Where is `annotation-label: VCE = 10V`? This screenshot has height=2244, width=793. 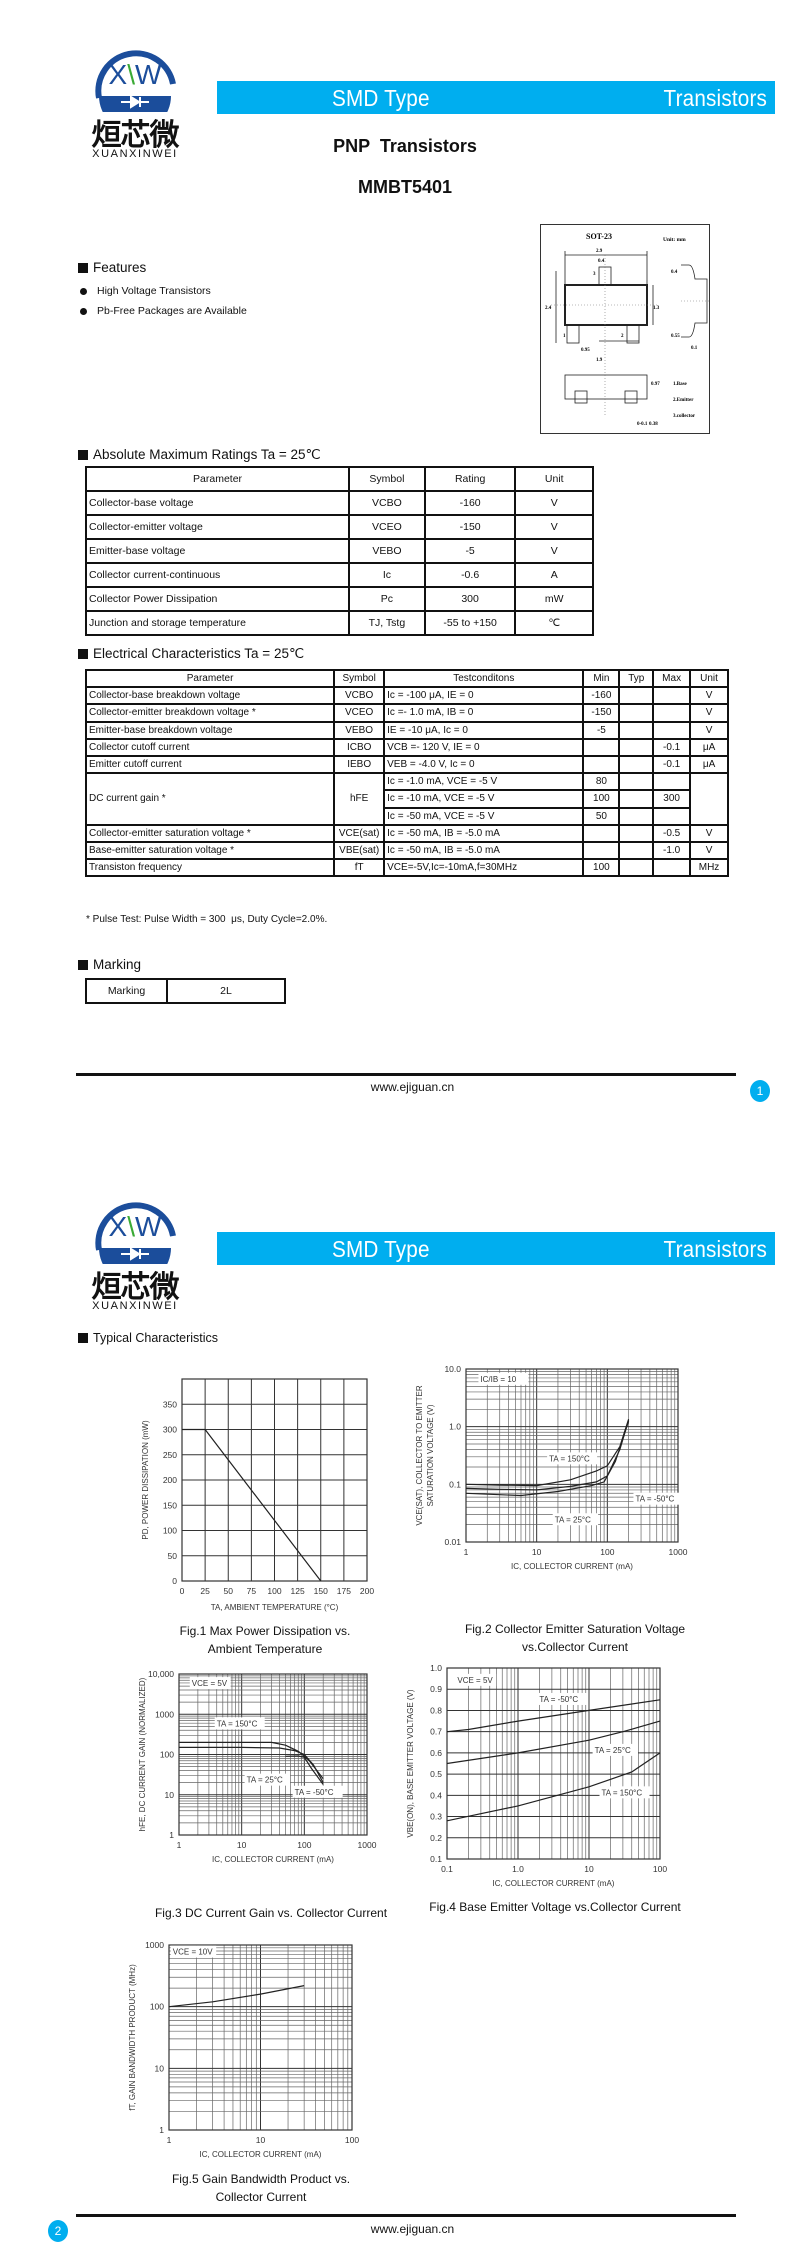
annotation-label: VCE = 10V is located at coordinates (193, 1952).